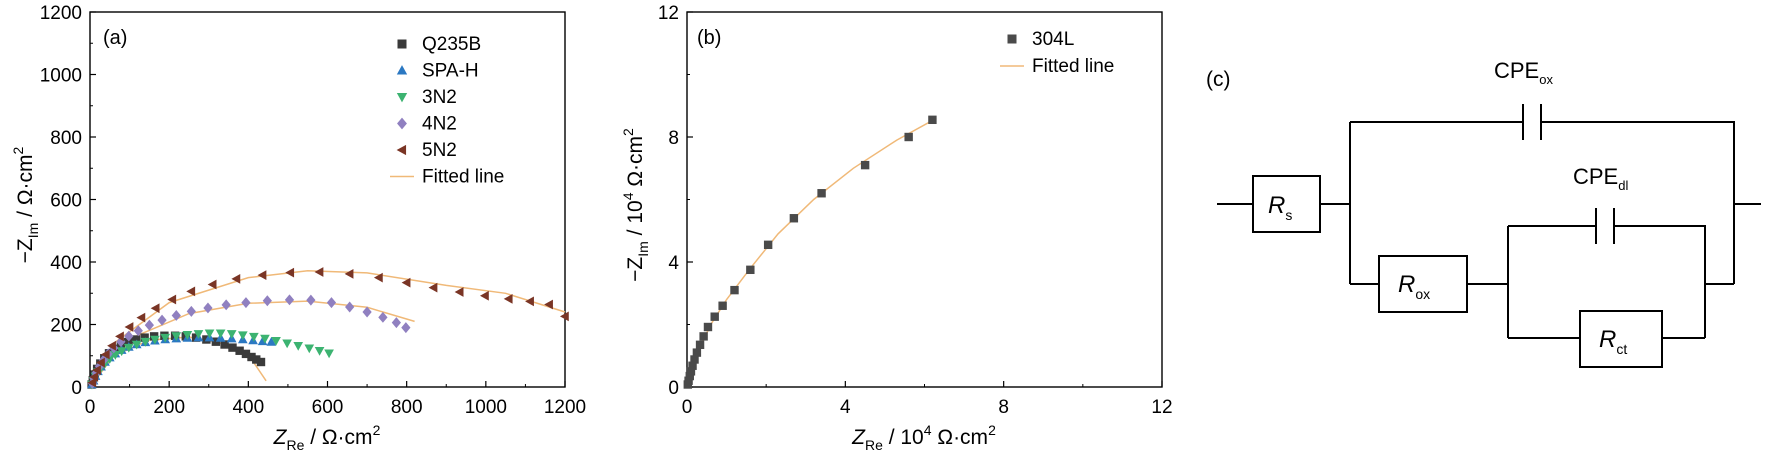  What do you see at coordinates (628, 132) in the screenshot?
I see `panel-b-y-axis-superscript2: 2` at bounding box center [628, 132].